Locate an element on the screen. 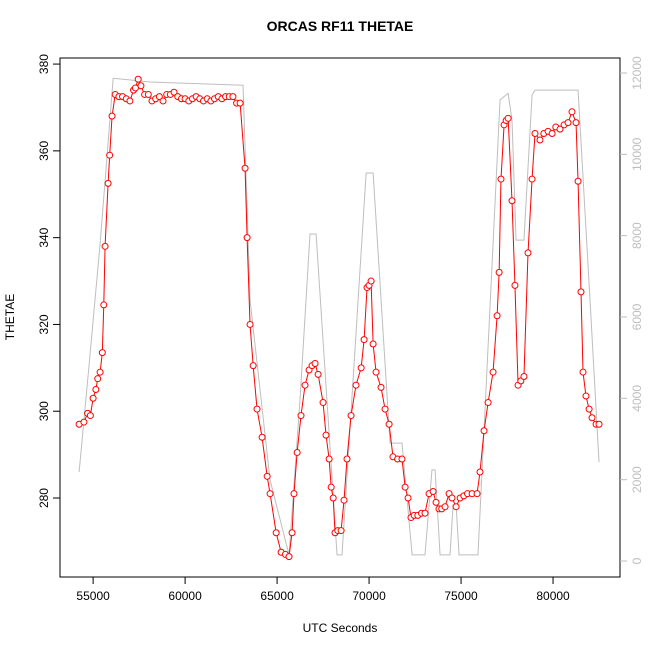 This screenshot has height=655, width=650. x-tick-label: 55000 is located at coordinates (93, 596).